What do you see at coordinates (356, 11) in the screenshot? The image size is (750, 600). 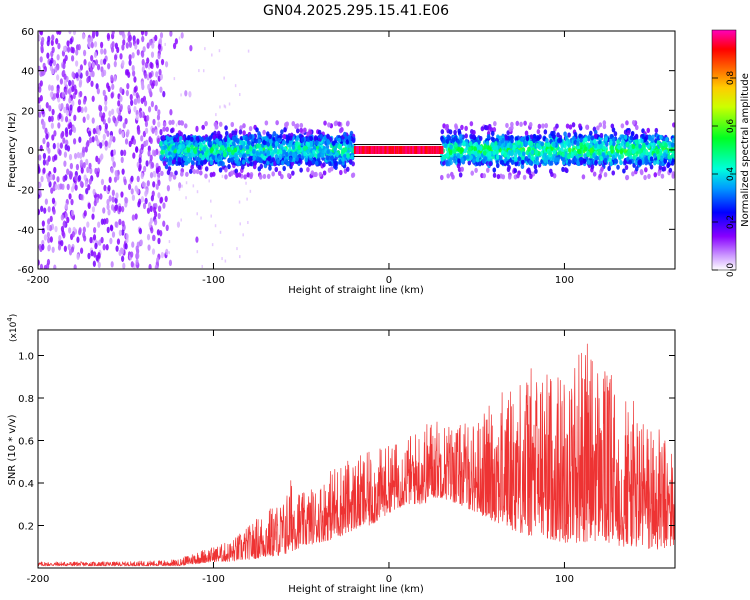 I see `figure-title: GN04.2025.295.15.41.E06` at bounding box center [356, 11].